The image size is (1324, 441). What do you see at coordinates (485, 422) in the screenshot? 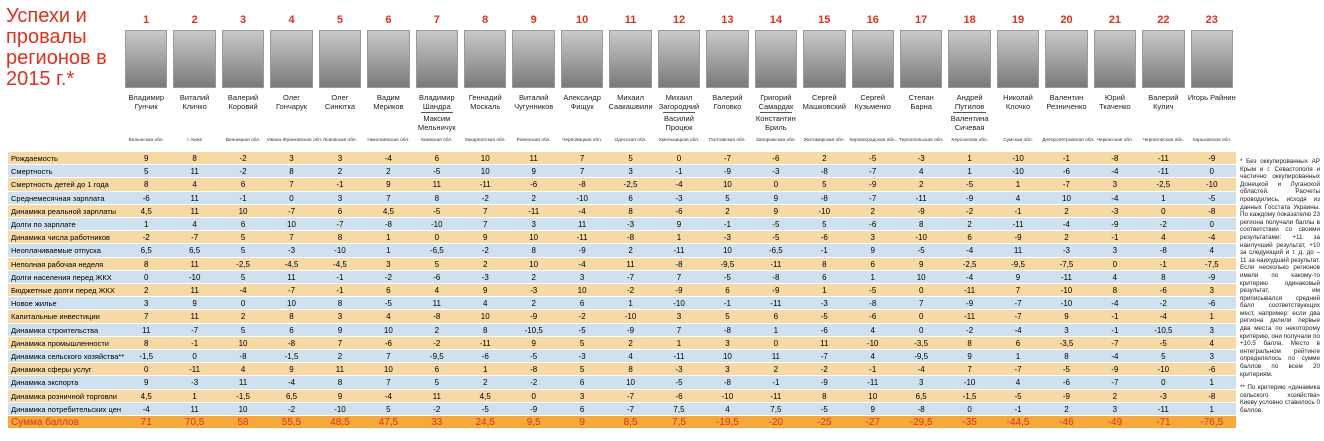
I see `cell: 24,5` at bounding box center [485, 422].